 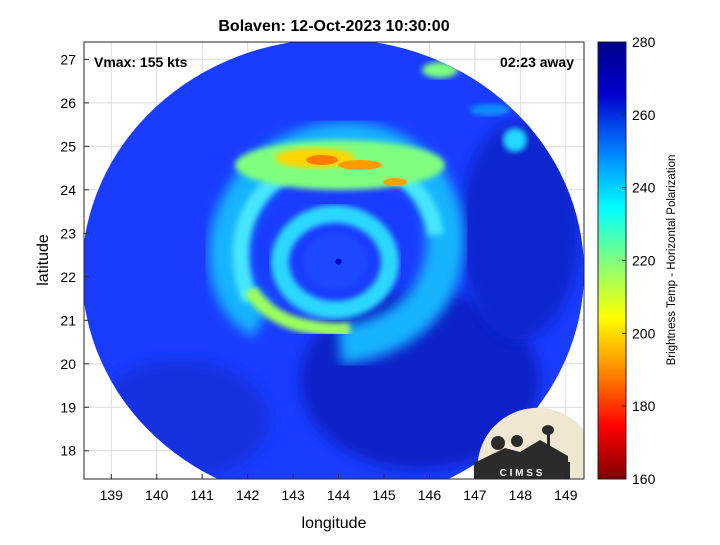 What do you see at coordinates (520, 230) in the screenshot?
I see `outer-dark-region` at bounding box center [520, 230].